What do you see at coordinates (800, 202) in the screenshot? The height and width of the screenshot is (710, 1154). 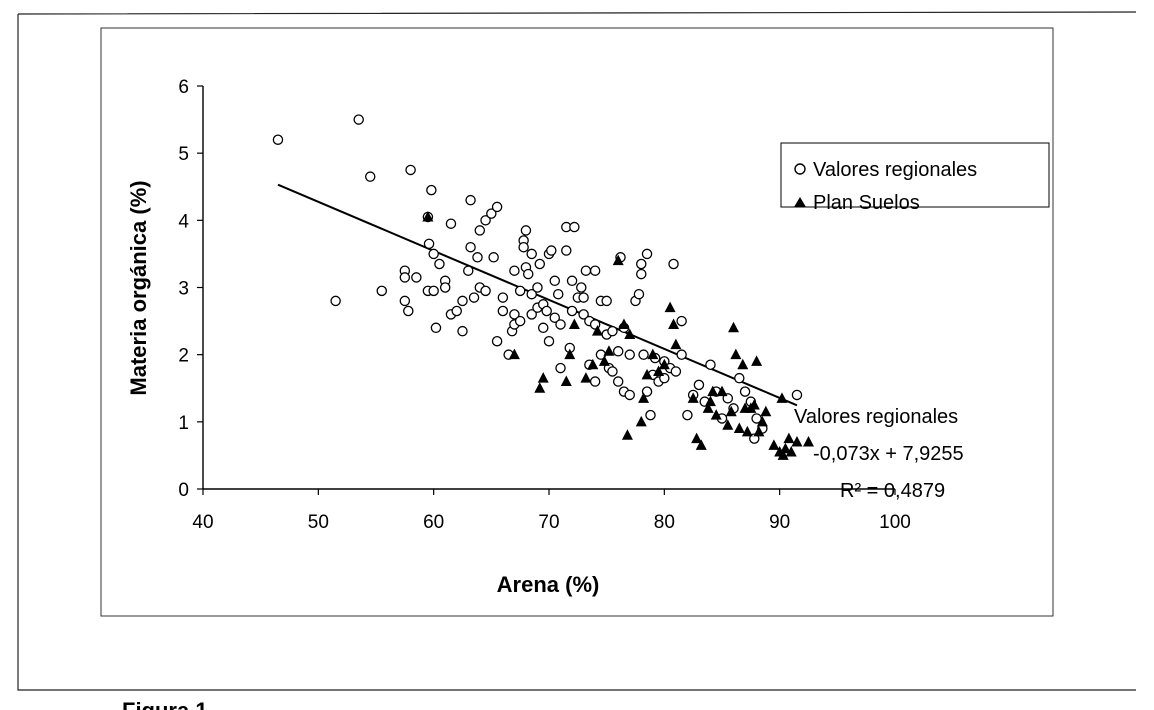 I see `legend-marker-plan-suelos` at bounding box center [800, 202].